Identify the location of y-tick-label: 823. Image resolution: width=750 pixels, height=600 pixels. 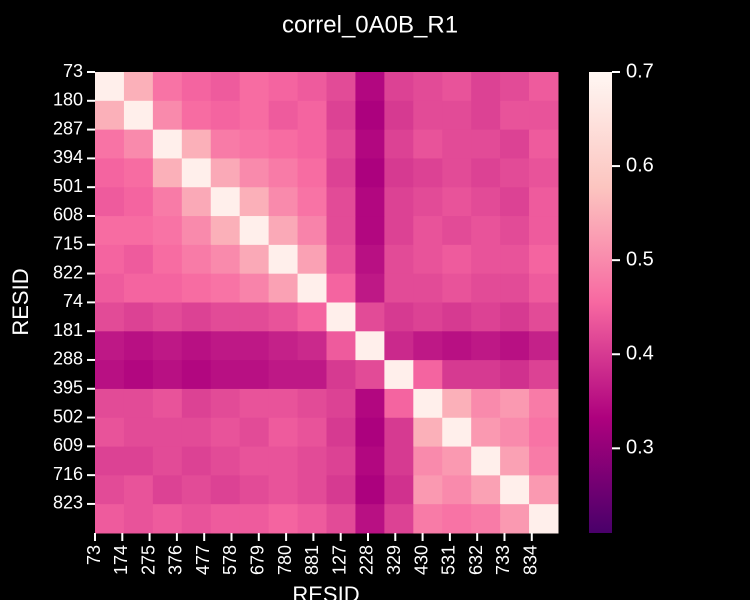
(68, 503).